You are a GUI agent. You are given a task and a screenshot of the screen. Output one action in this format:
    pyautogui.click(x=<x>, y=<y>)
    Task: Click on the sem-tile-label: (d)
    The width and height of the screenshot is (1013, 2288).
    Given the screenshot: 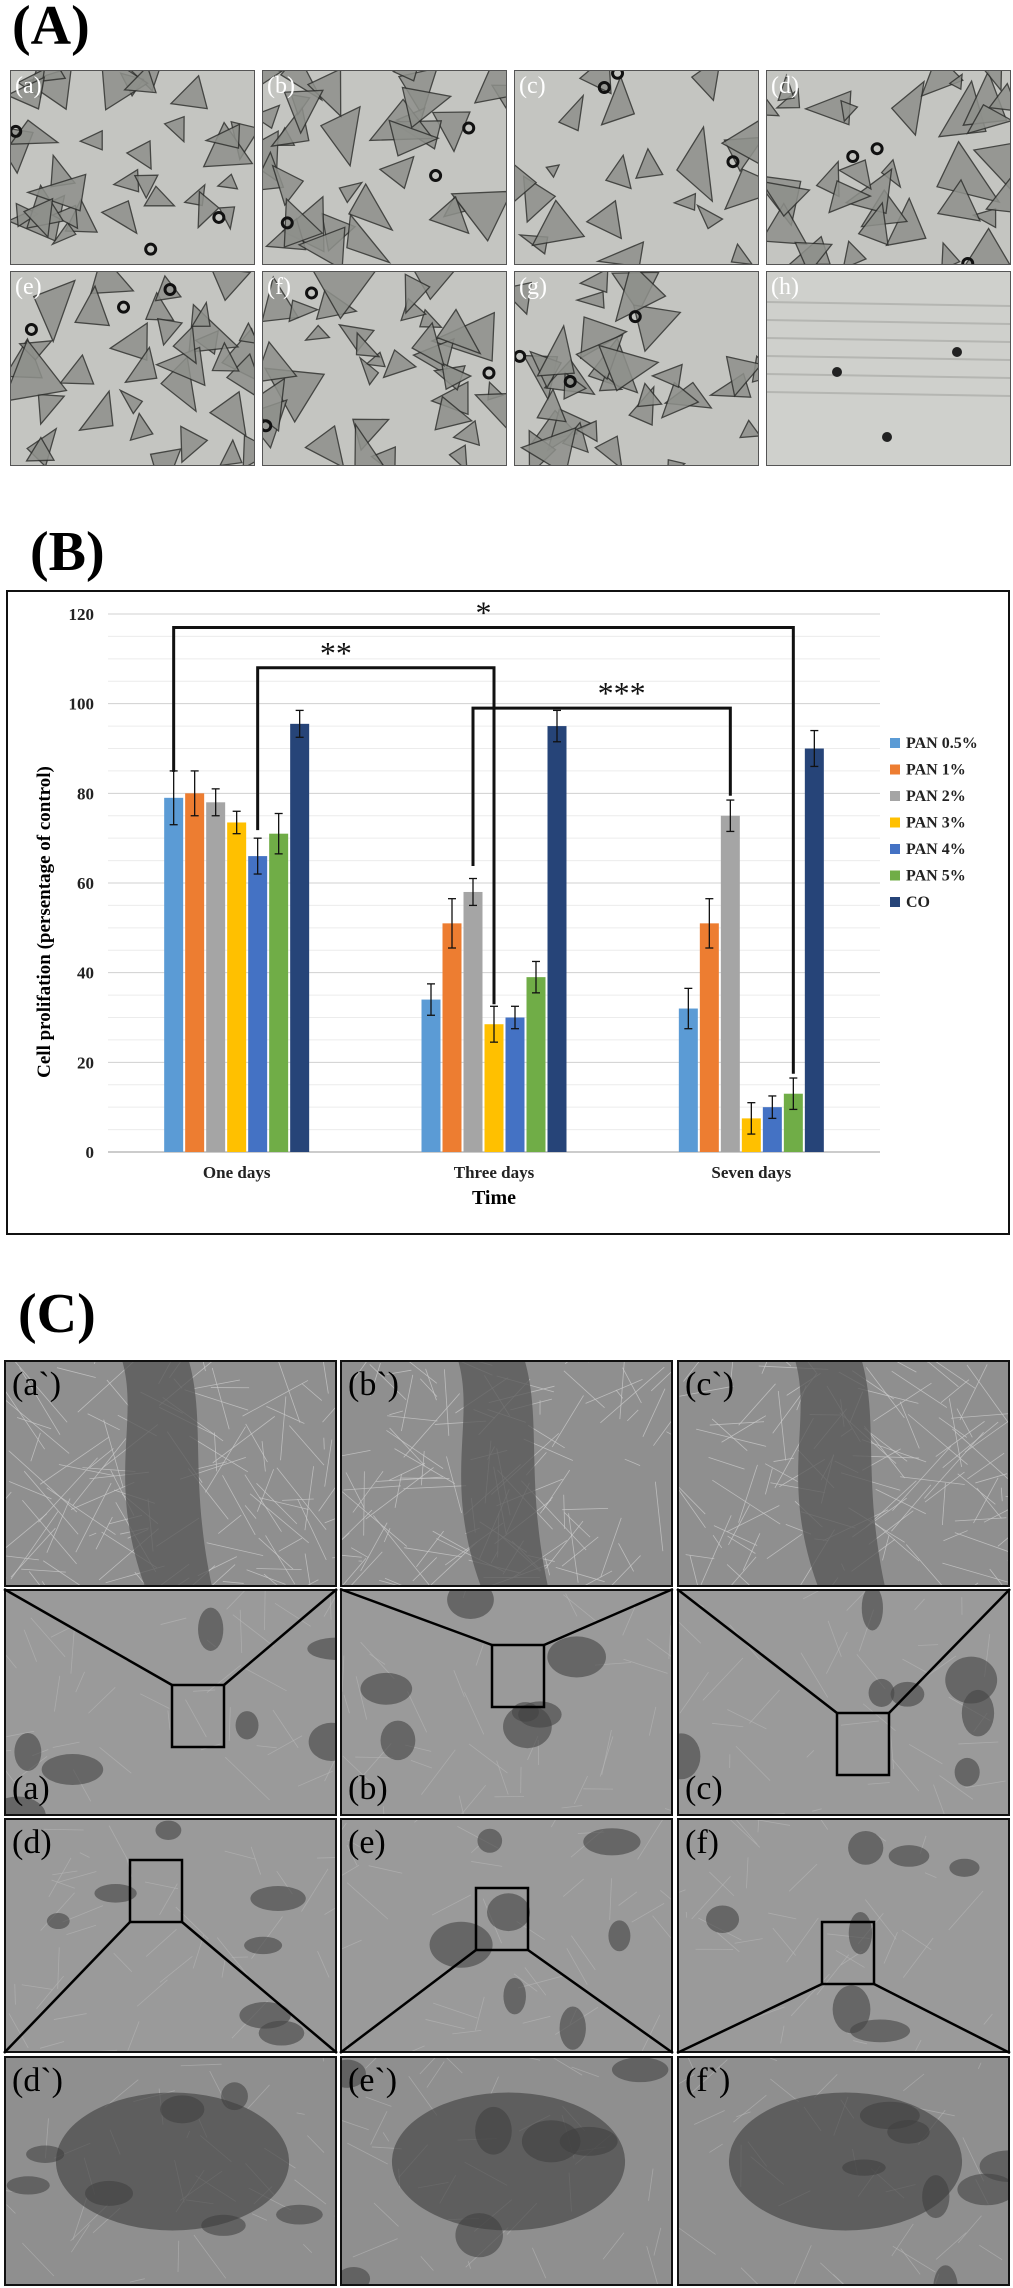 What is the action you would take?
    pyautogui.click(x=32, y=1842)
    